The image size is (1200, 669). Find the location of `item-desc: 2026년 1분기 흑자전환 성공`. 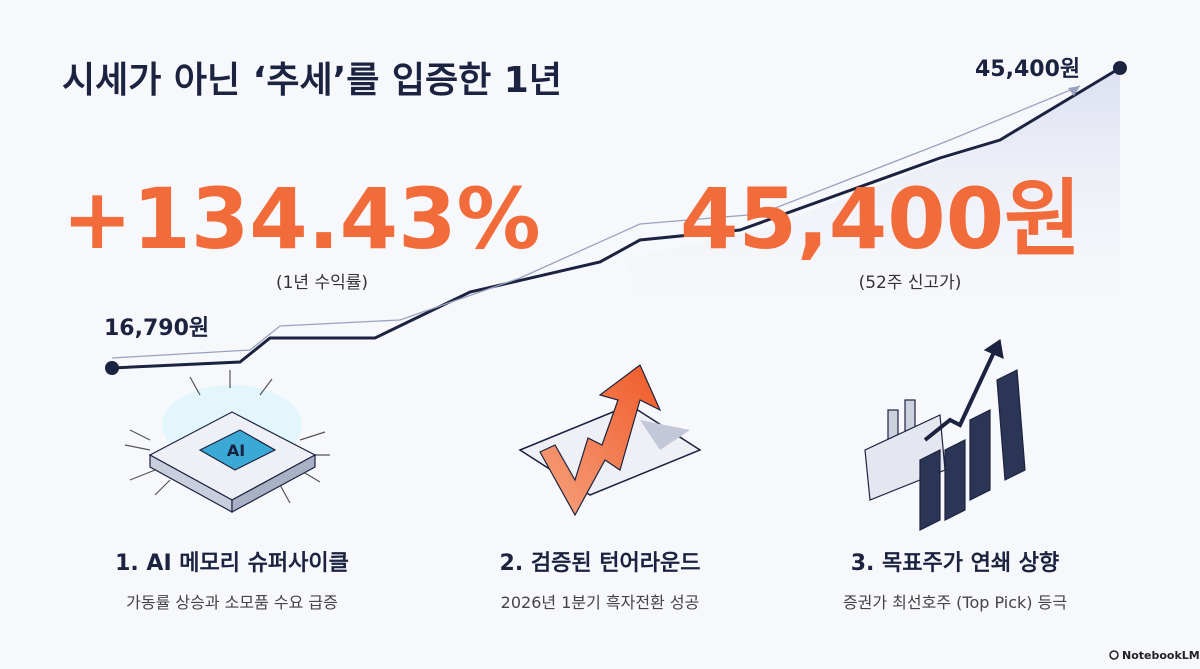

item-desc: 2026년 1분기 흑자전환 성공 is located at coordinates (600, 602).